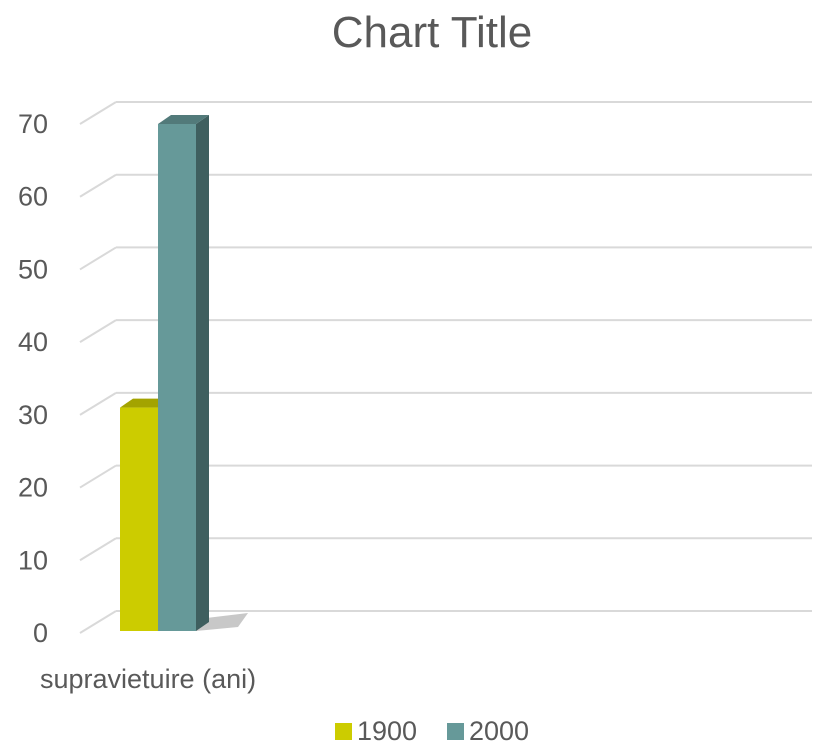  Describe the element at coordinates (387, 731) in the screenshot. I see `legend-label: 1900` at that location.